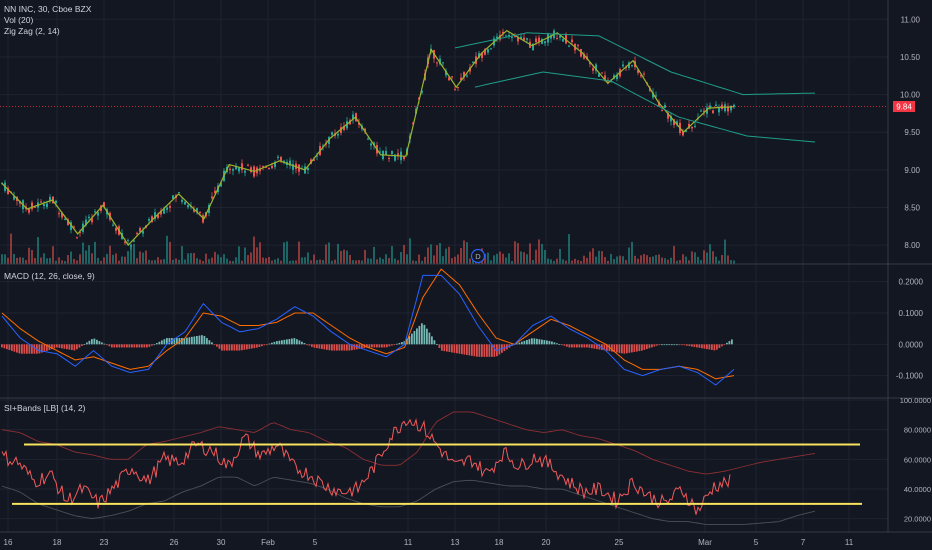  What do you see at coordinates (49, 276) in the screenshot?
I see `macd-label: MACD (12, 26, close, 9)` at bounding box center [49, 276].